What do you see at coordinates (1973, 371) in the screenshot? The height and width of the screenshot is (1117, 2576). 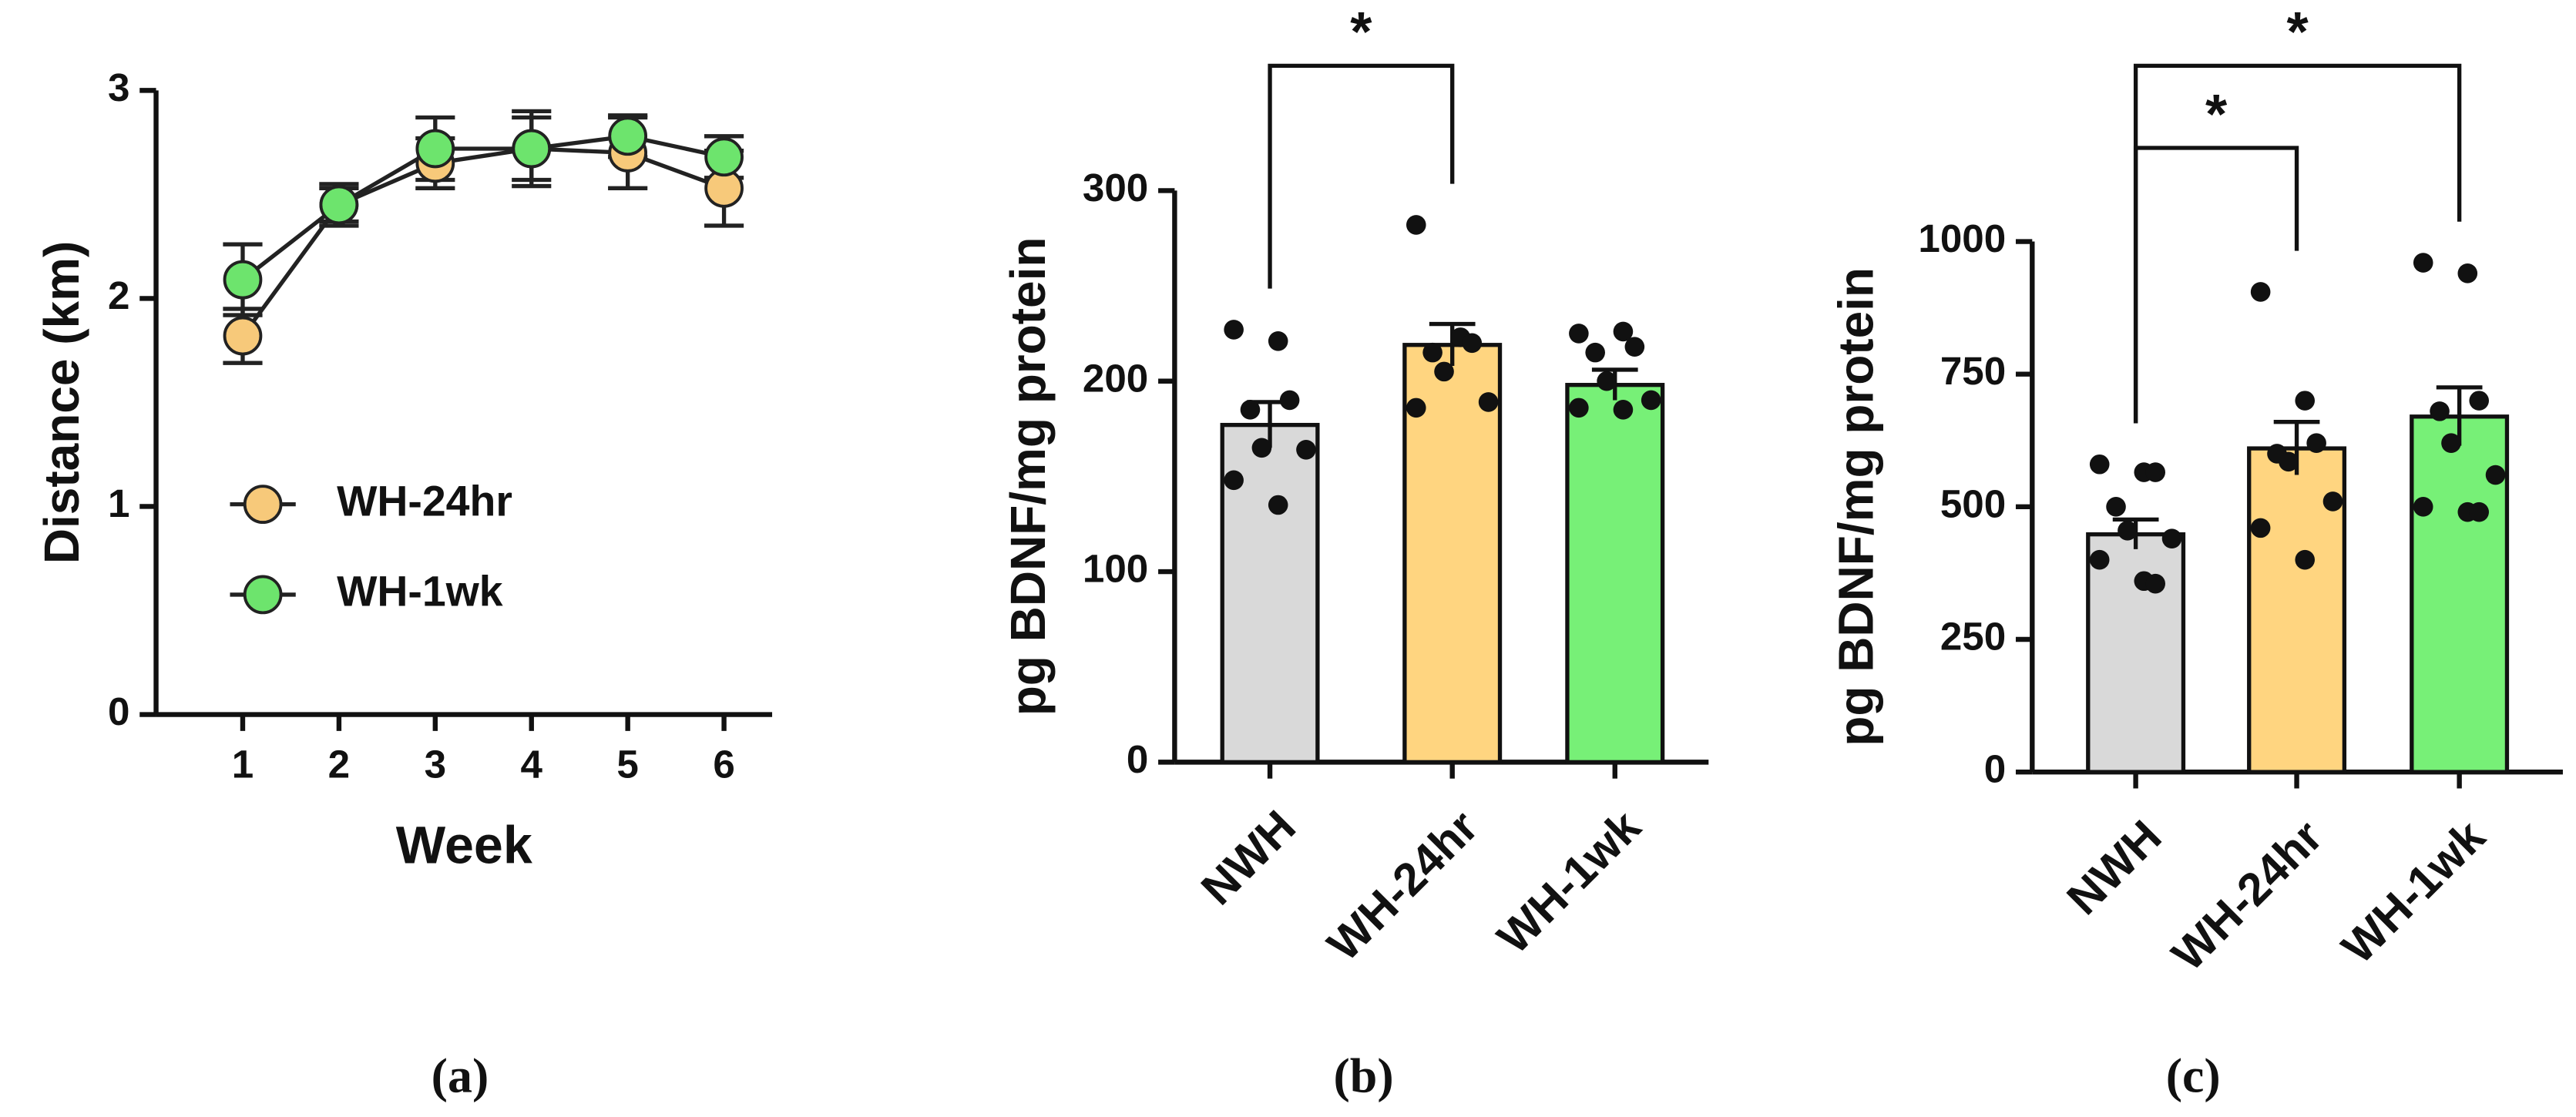 I see `y-tick-label: 750` at bounding box center [1973, 371].